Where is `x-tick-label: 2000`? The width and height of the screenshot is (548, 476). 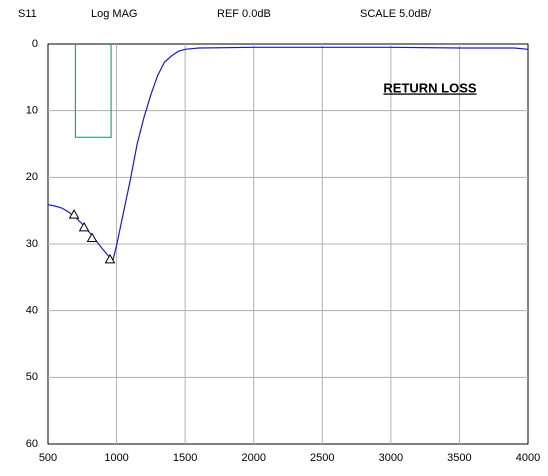
x-tick-label: 2000 is located at coordinates (253, 458).